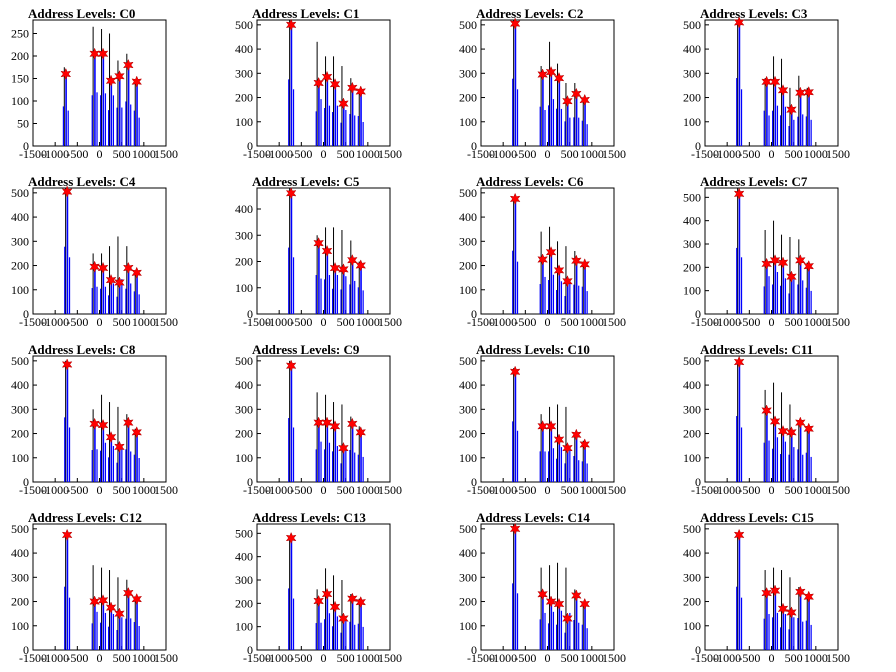 The height and width of the screenshot is (672, 896). What do you see at coordinates (144, 490) in the screenshot?
I see `x-tick-label: 1000` at bounding box center [144, 490].